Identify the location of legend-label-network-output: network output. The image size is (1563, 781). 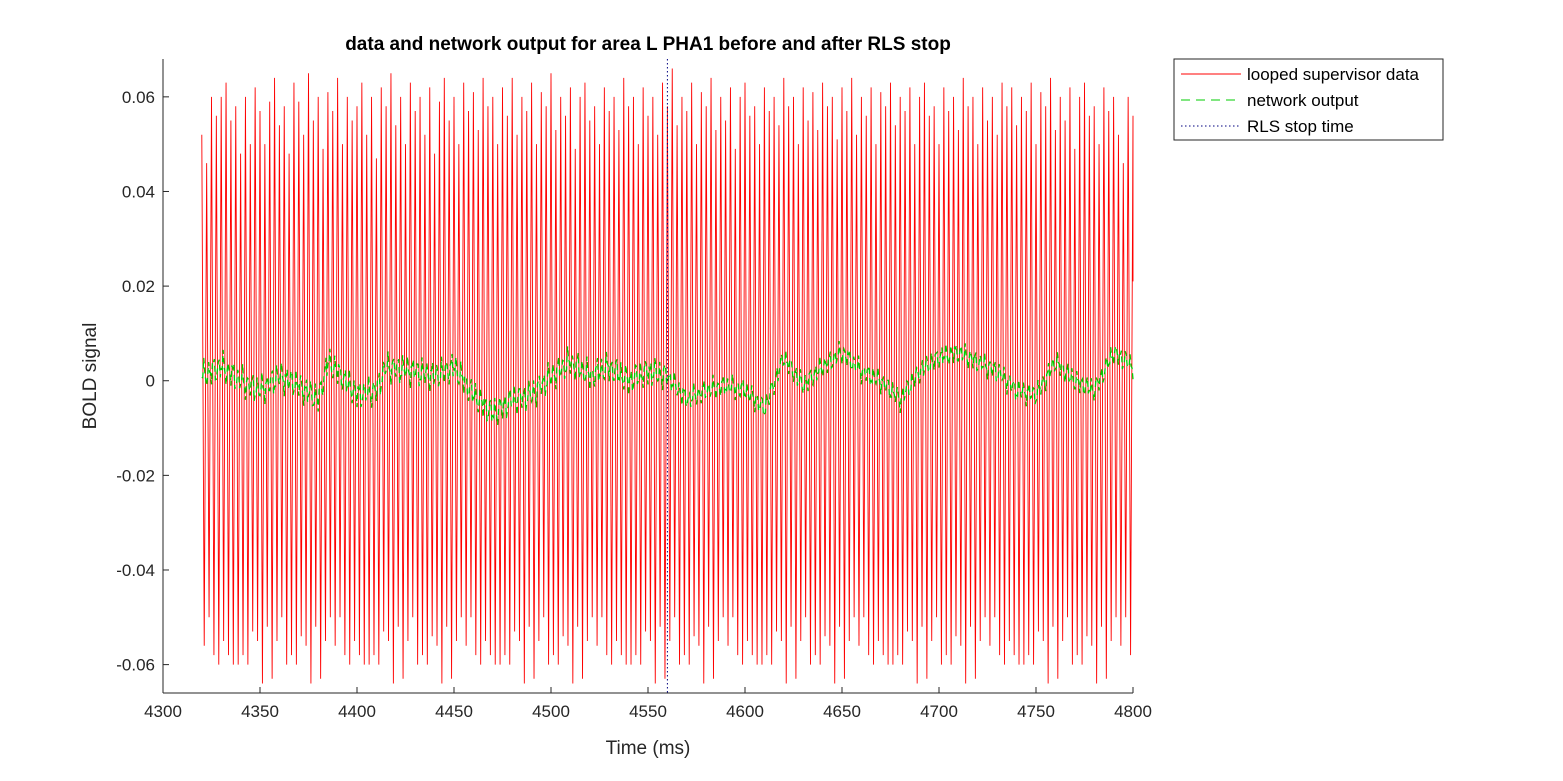
(1303, 100).